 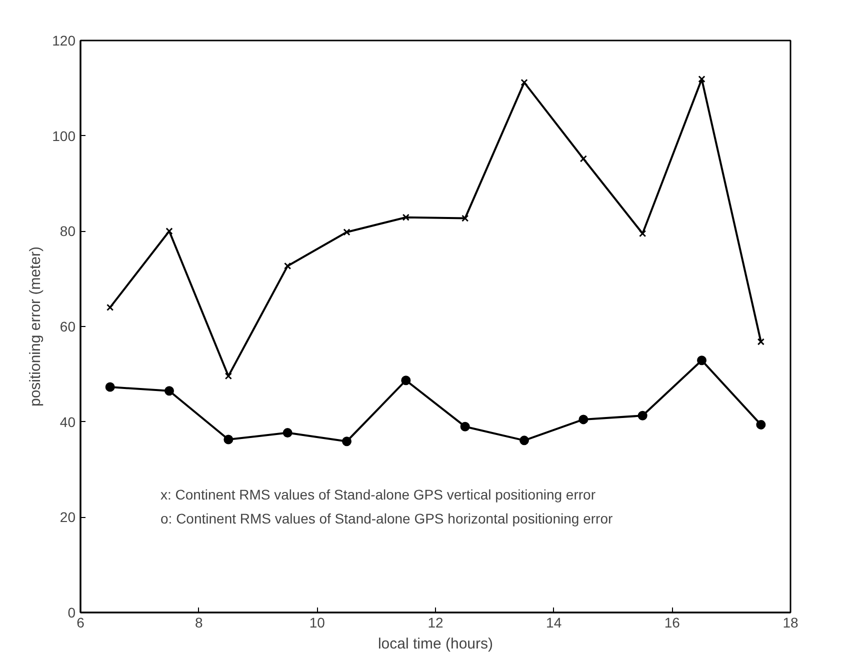 What do you see at coordinates (64, 40) in the screenshot?
I see `y-tick-label: 120` at bounding box center [64, 40].